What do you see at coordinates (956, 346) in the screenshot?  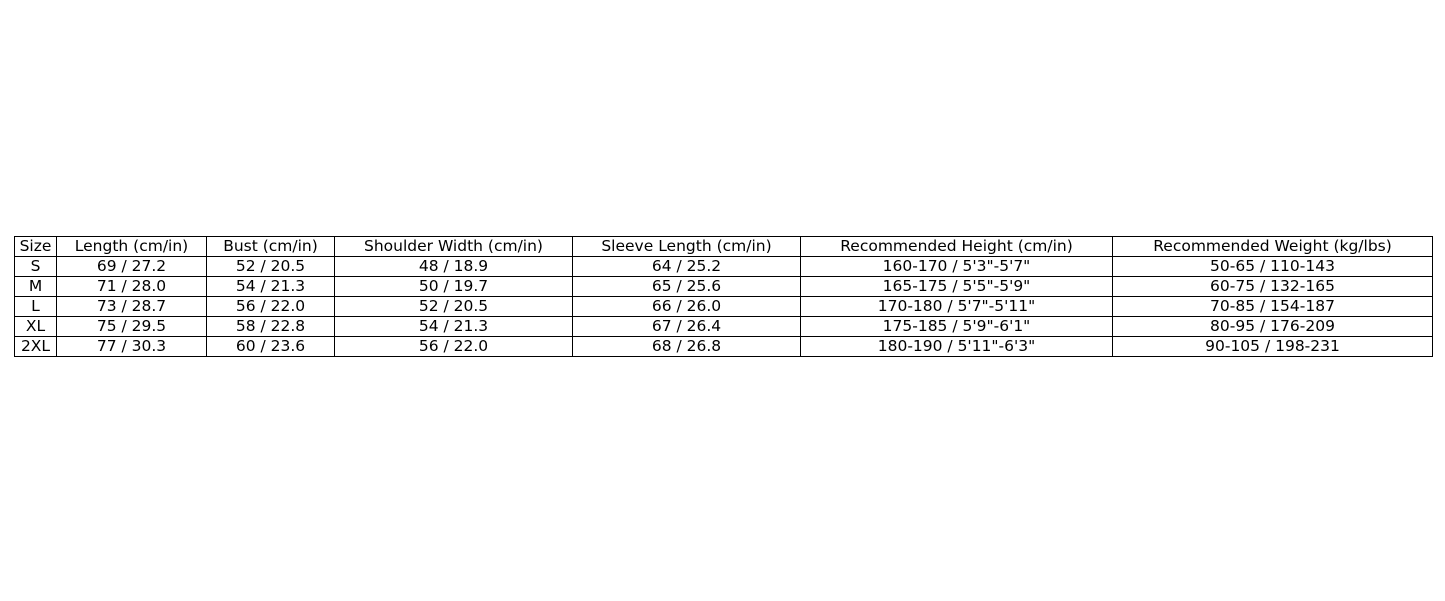 I see `cell-recommended-height: 180-190 / 5'11"-6'3"` at bounding box center [956, 346].